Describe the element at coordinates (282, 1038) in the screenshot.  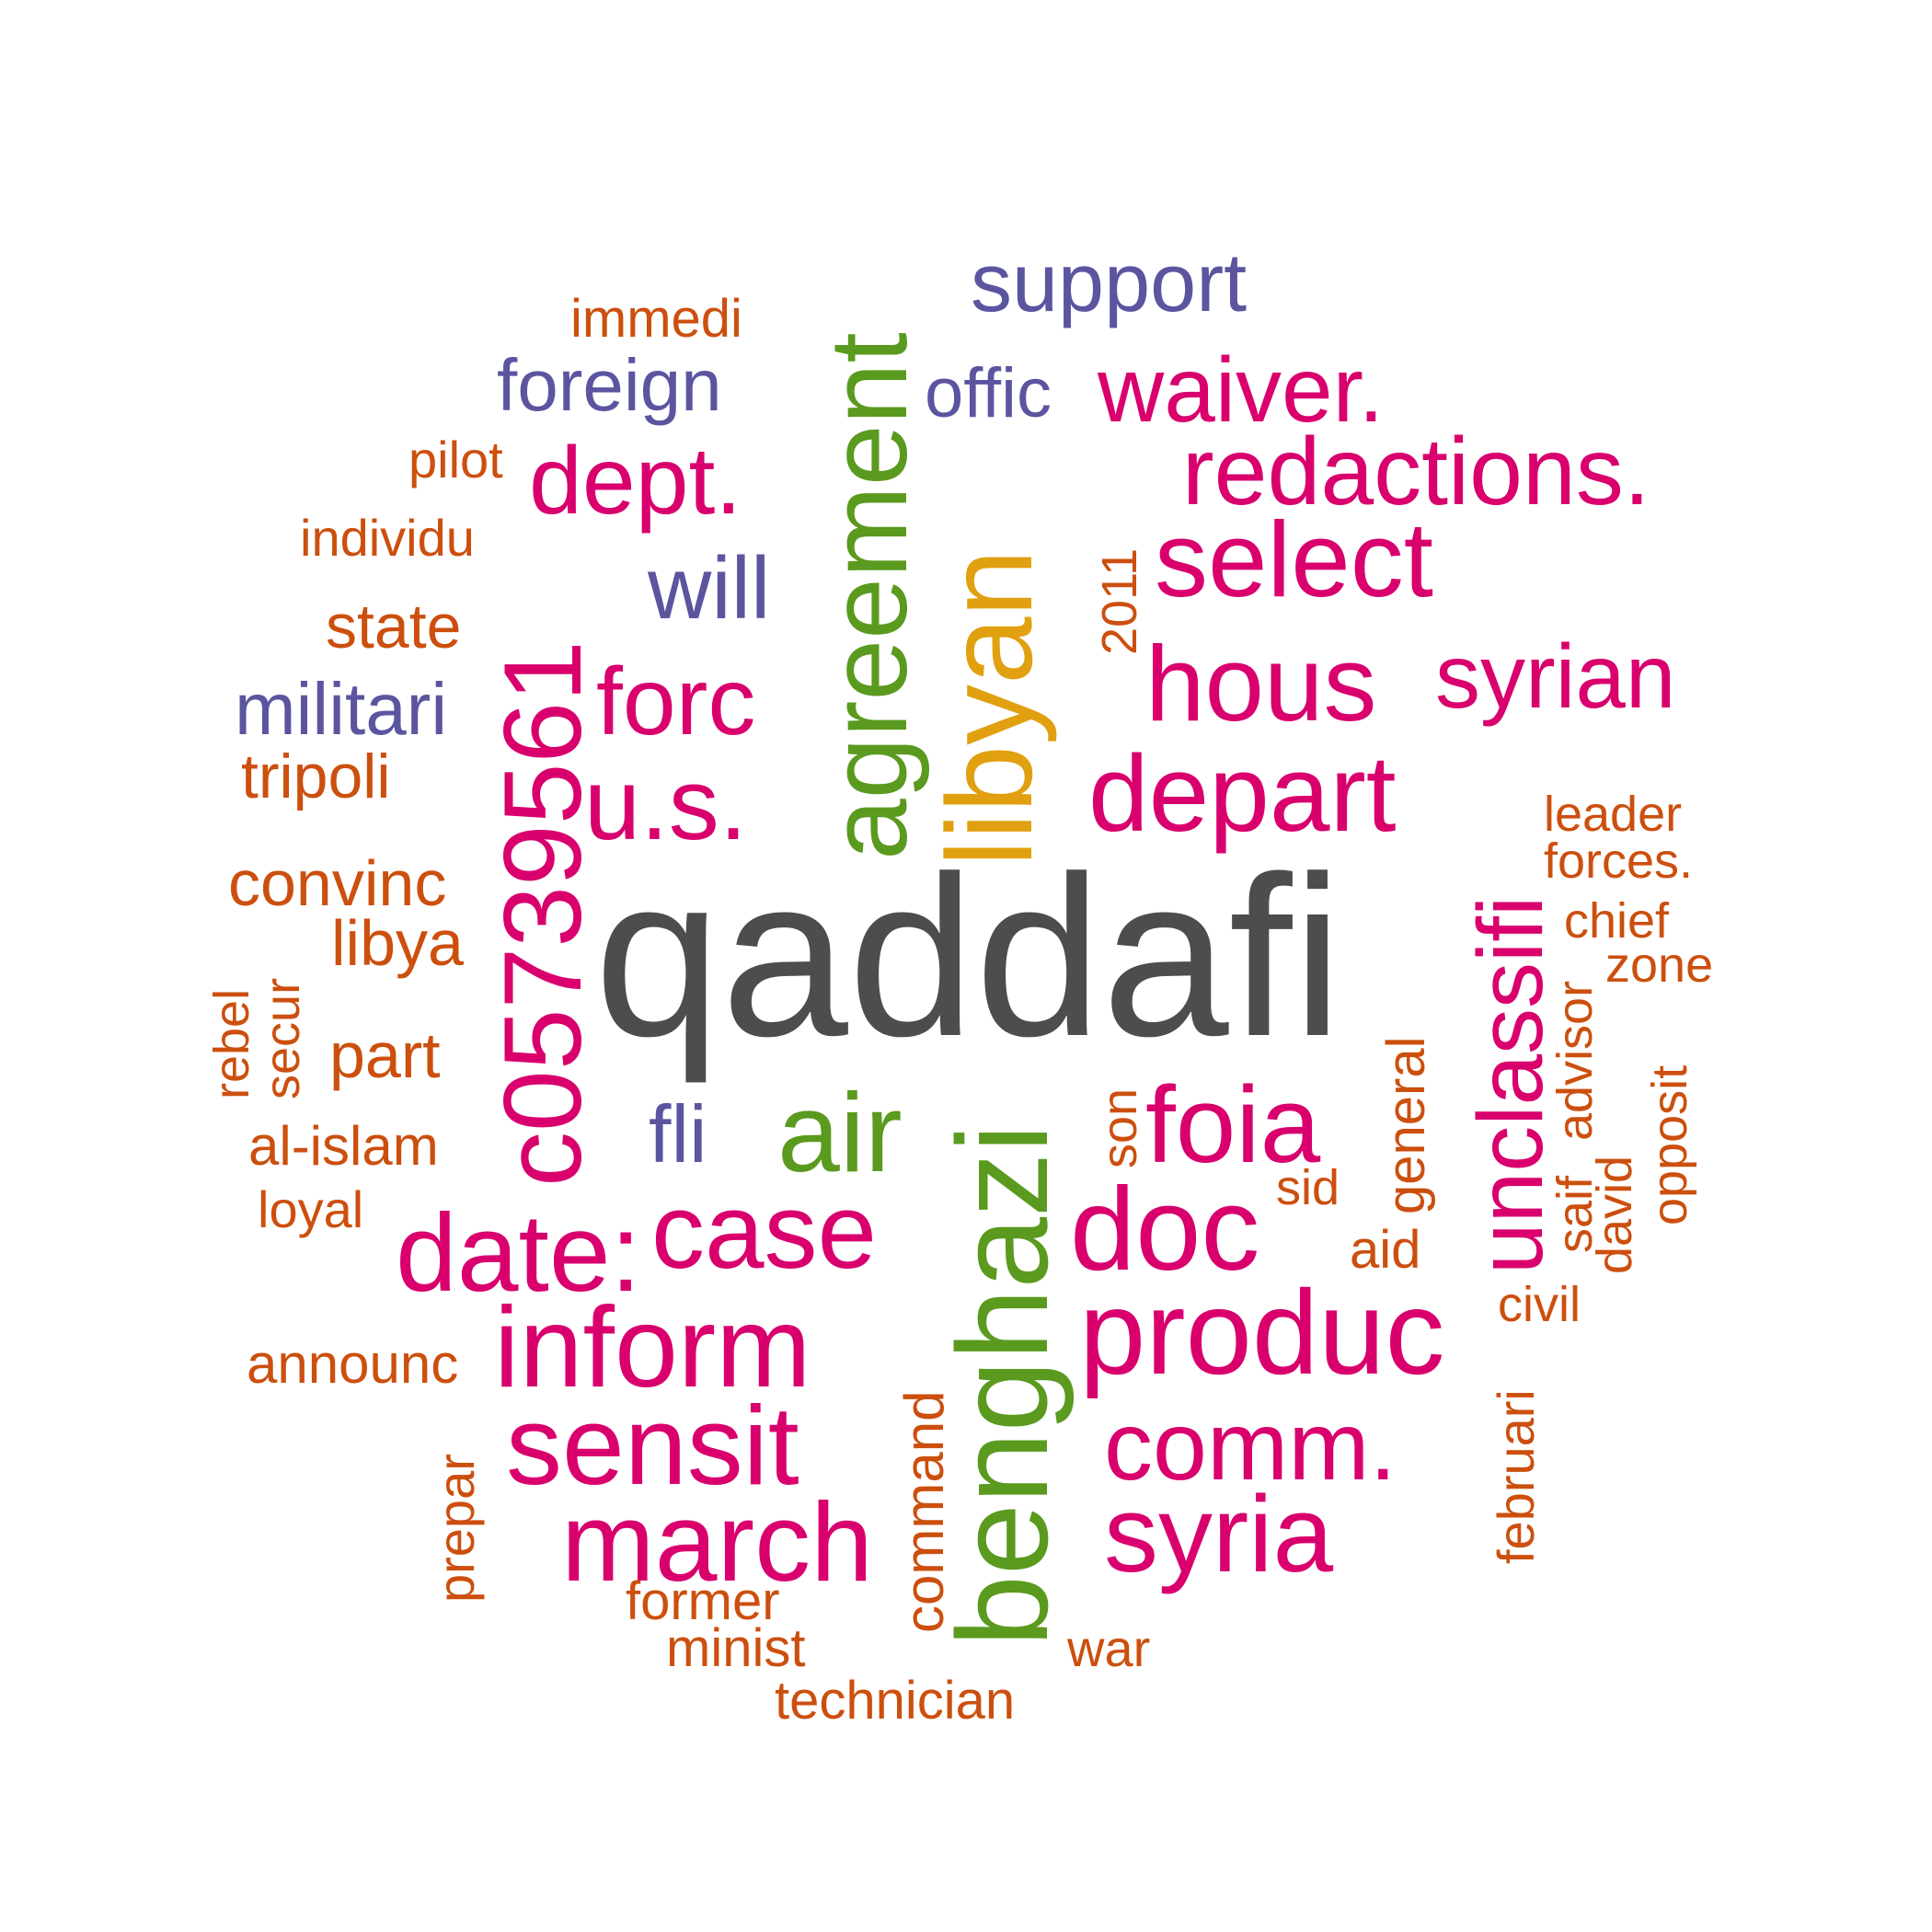
I see `word-secur: secur` at that location.